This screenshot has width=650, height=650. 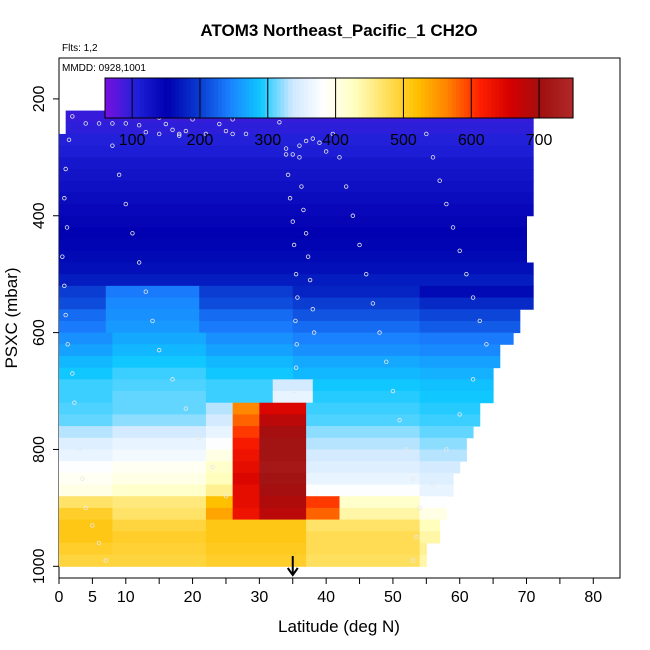 What do you see at coordinates (393, 597) in the screenshot?
I see `x-tick-label: 50` at bounding box center [393, 597].